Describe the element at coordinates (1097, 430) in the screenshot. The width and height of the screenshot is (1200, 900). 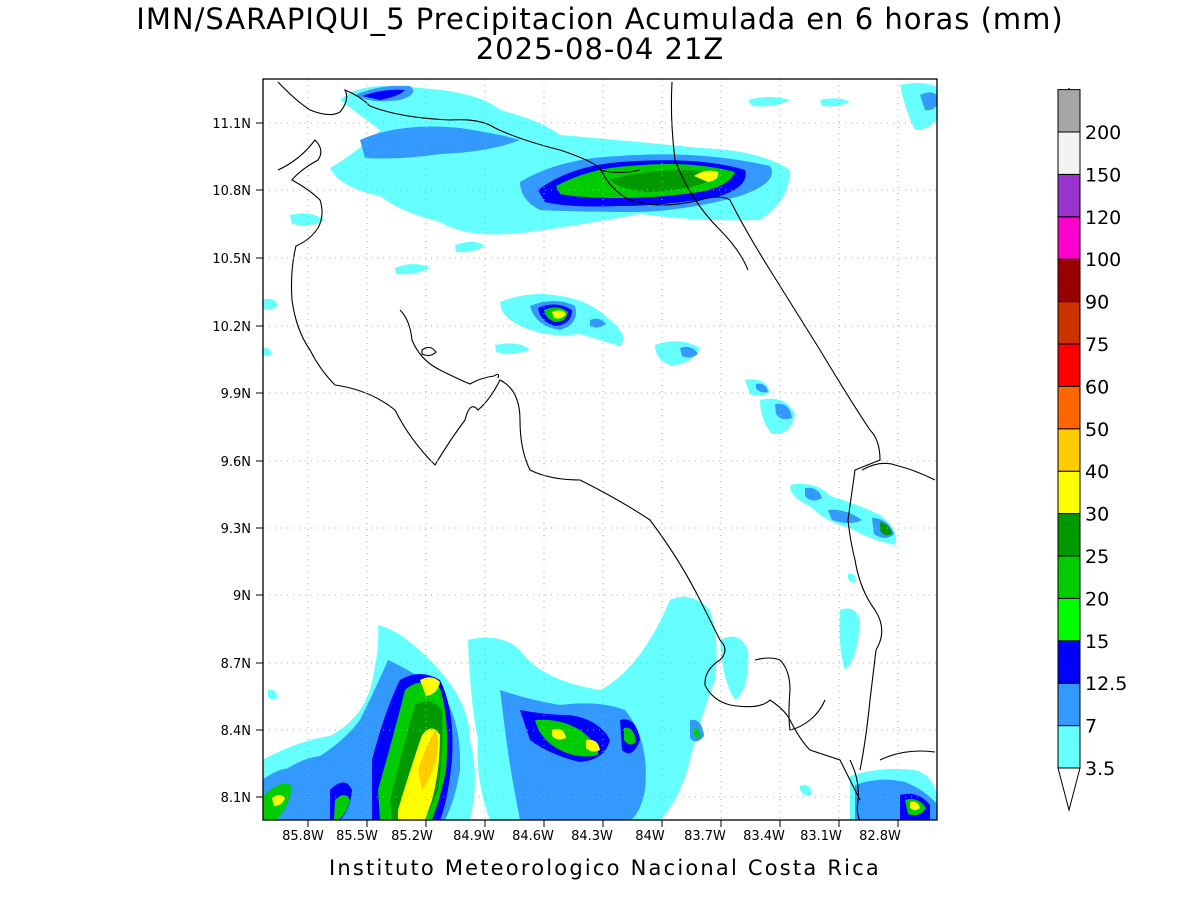
I see `colorbar-label: 50` at that location.